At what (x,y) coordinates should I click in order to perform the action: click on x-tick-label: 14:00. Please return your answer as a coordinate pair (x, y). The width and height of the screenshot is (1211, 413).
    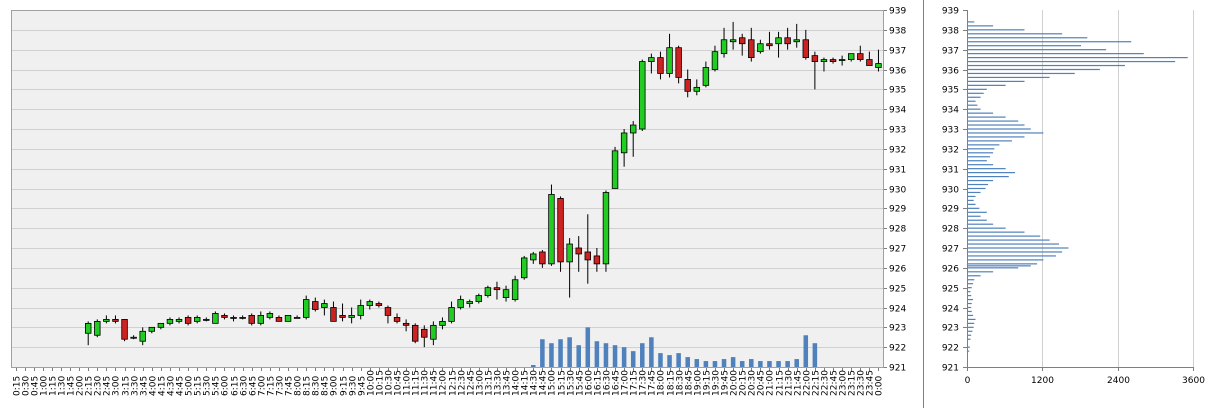
    Looking at the image, I should click on (517, 383).